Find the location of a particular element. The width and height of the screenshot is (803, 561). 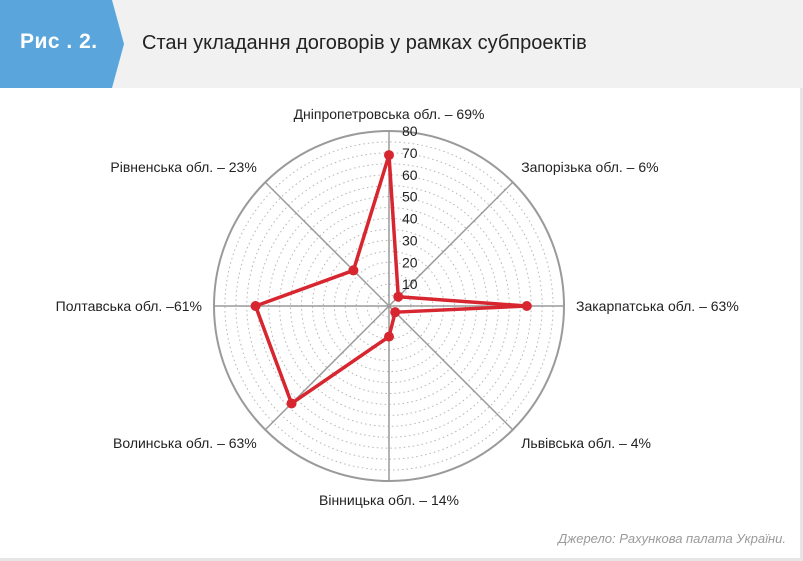

tick-label: 70 is located at coordinates (410, 153).